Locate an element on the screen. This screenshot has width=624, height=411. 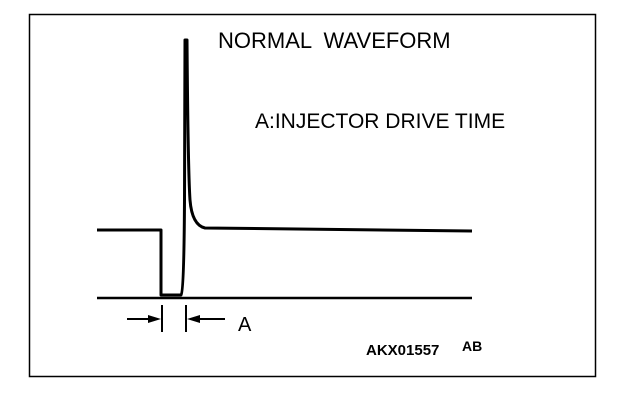
figure-suffix: AB is located at coordinates (472, 346).